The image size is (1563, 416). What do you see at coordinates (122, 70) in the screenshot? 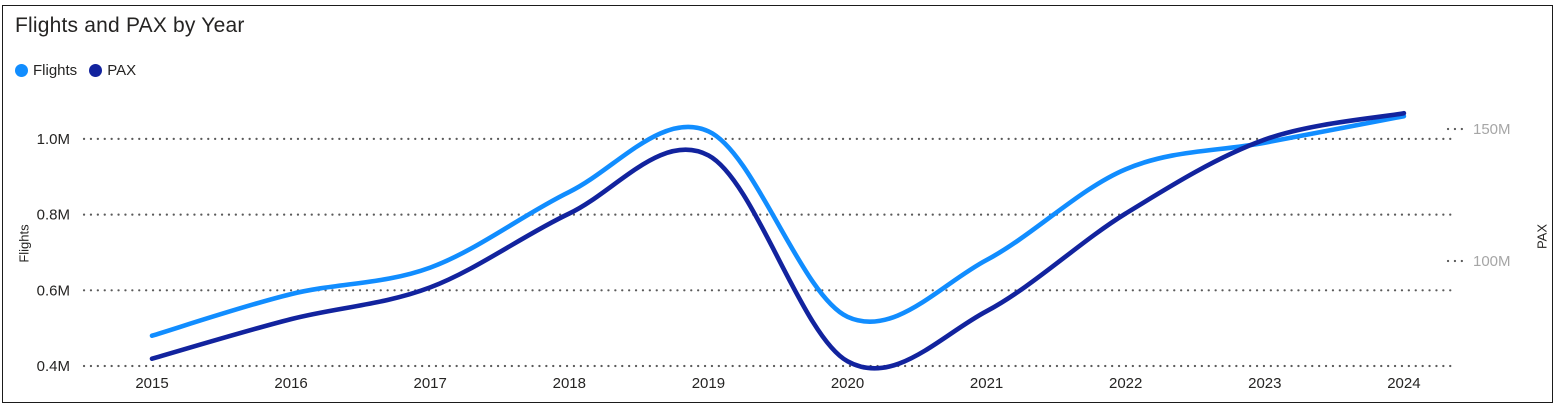
I see `legend-label-pax: PAX` at bounding box center [122, 70].